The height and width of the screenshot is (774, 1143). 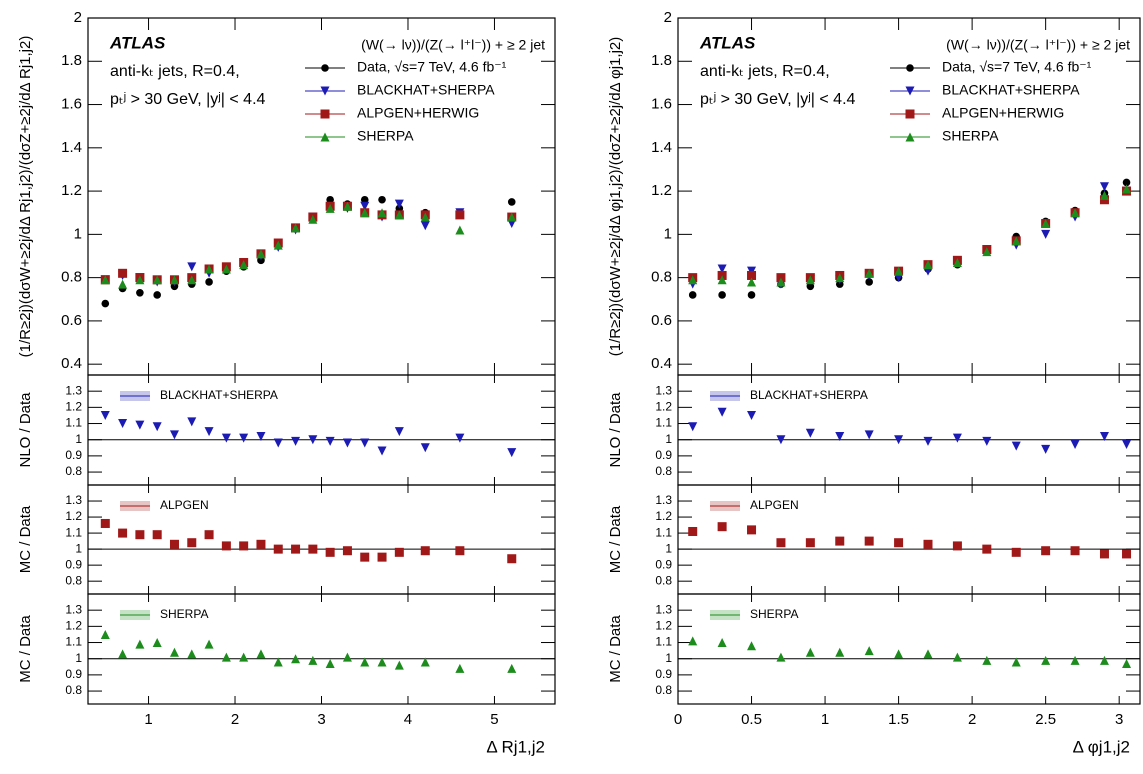 I want to click on x-axis-label: Δ φj1,j2, so click(x=1101, y=746).